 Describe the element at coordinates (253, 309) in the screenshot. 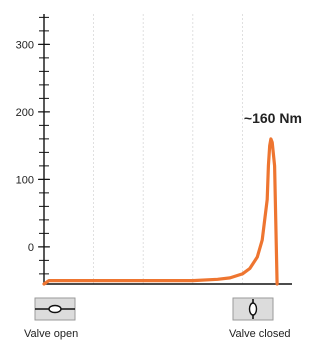

I see `valve-closed-icon` at that location.